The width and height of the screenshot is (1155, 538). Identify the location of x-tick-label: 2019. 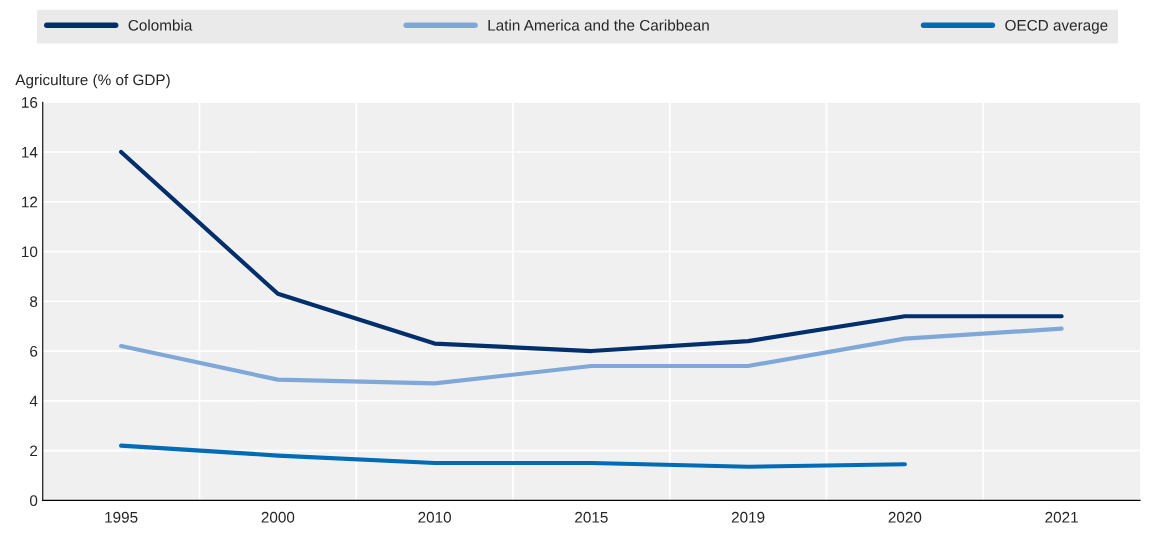
(748, 517).